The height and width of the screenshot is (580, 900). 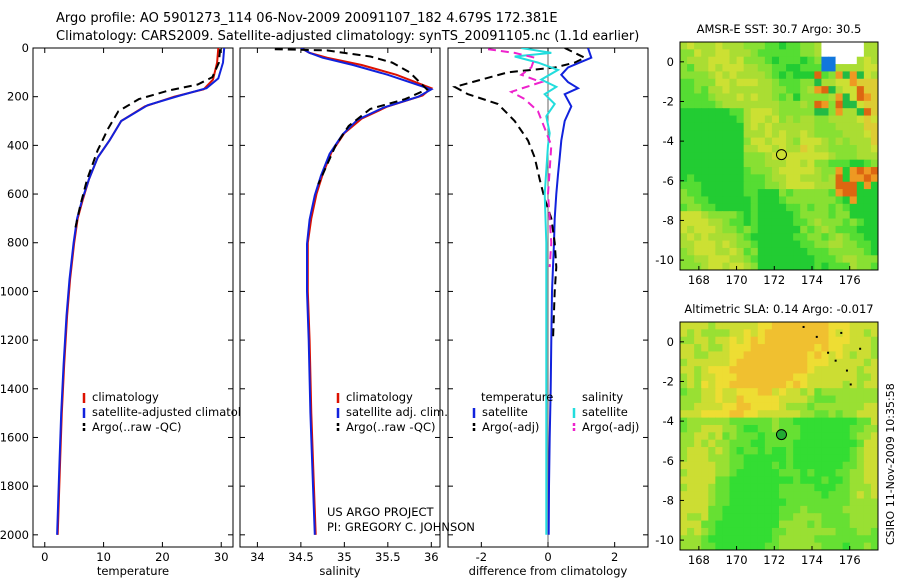 I want to click on difference-xtick-label: 0, so click(x=547, y=557).